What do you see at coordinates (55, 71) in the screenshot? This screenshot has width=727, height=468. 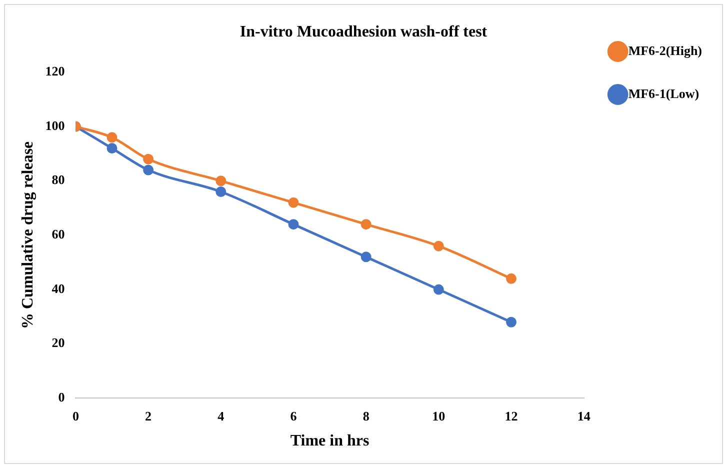 I see `y-tick-label: 120` at bounding box center [55, 71].